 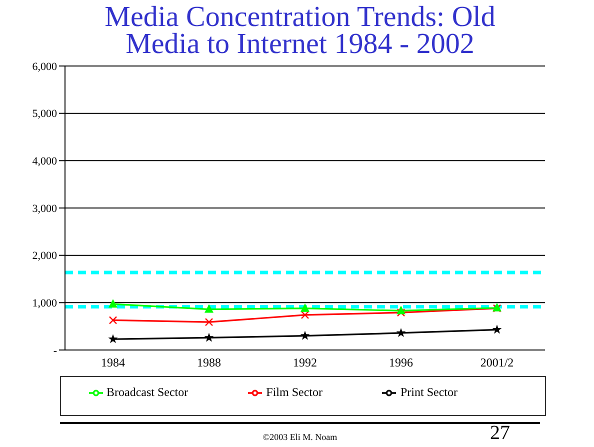 What do you see at coordinates (45, 162) in the screenshot?
I see `y-tick-label: 4,000` at bounding box center [45, 162].